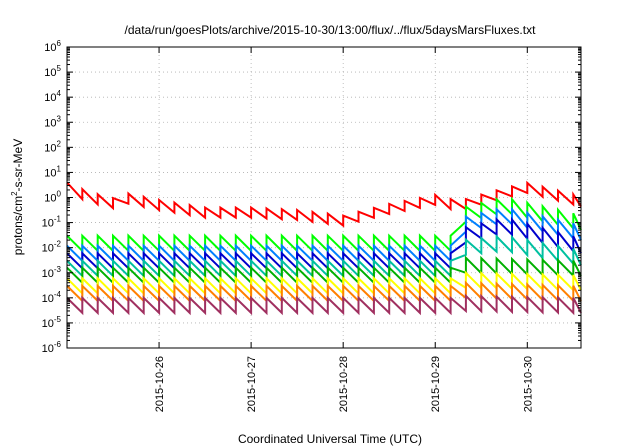 Image resolution: width=640 pixels, height=448 pixels. I want to click on y-axis-label-rest: -s-sr-MeV, so click(18, 165).